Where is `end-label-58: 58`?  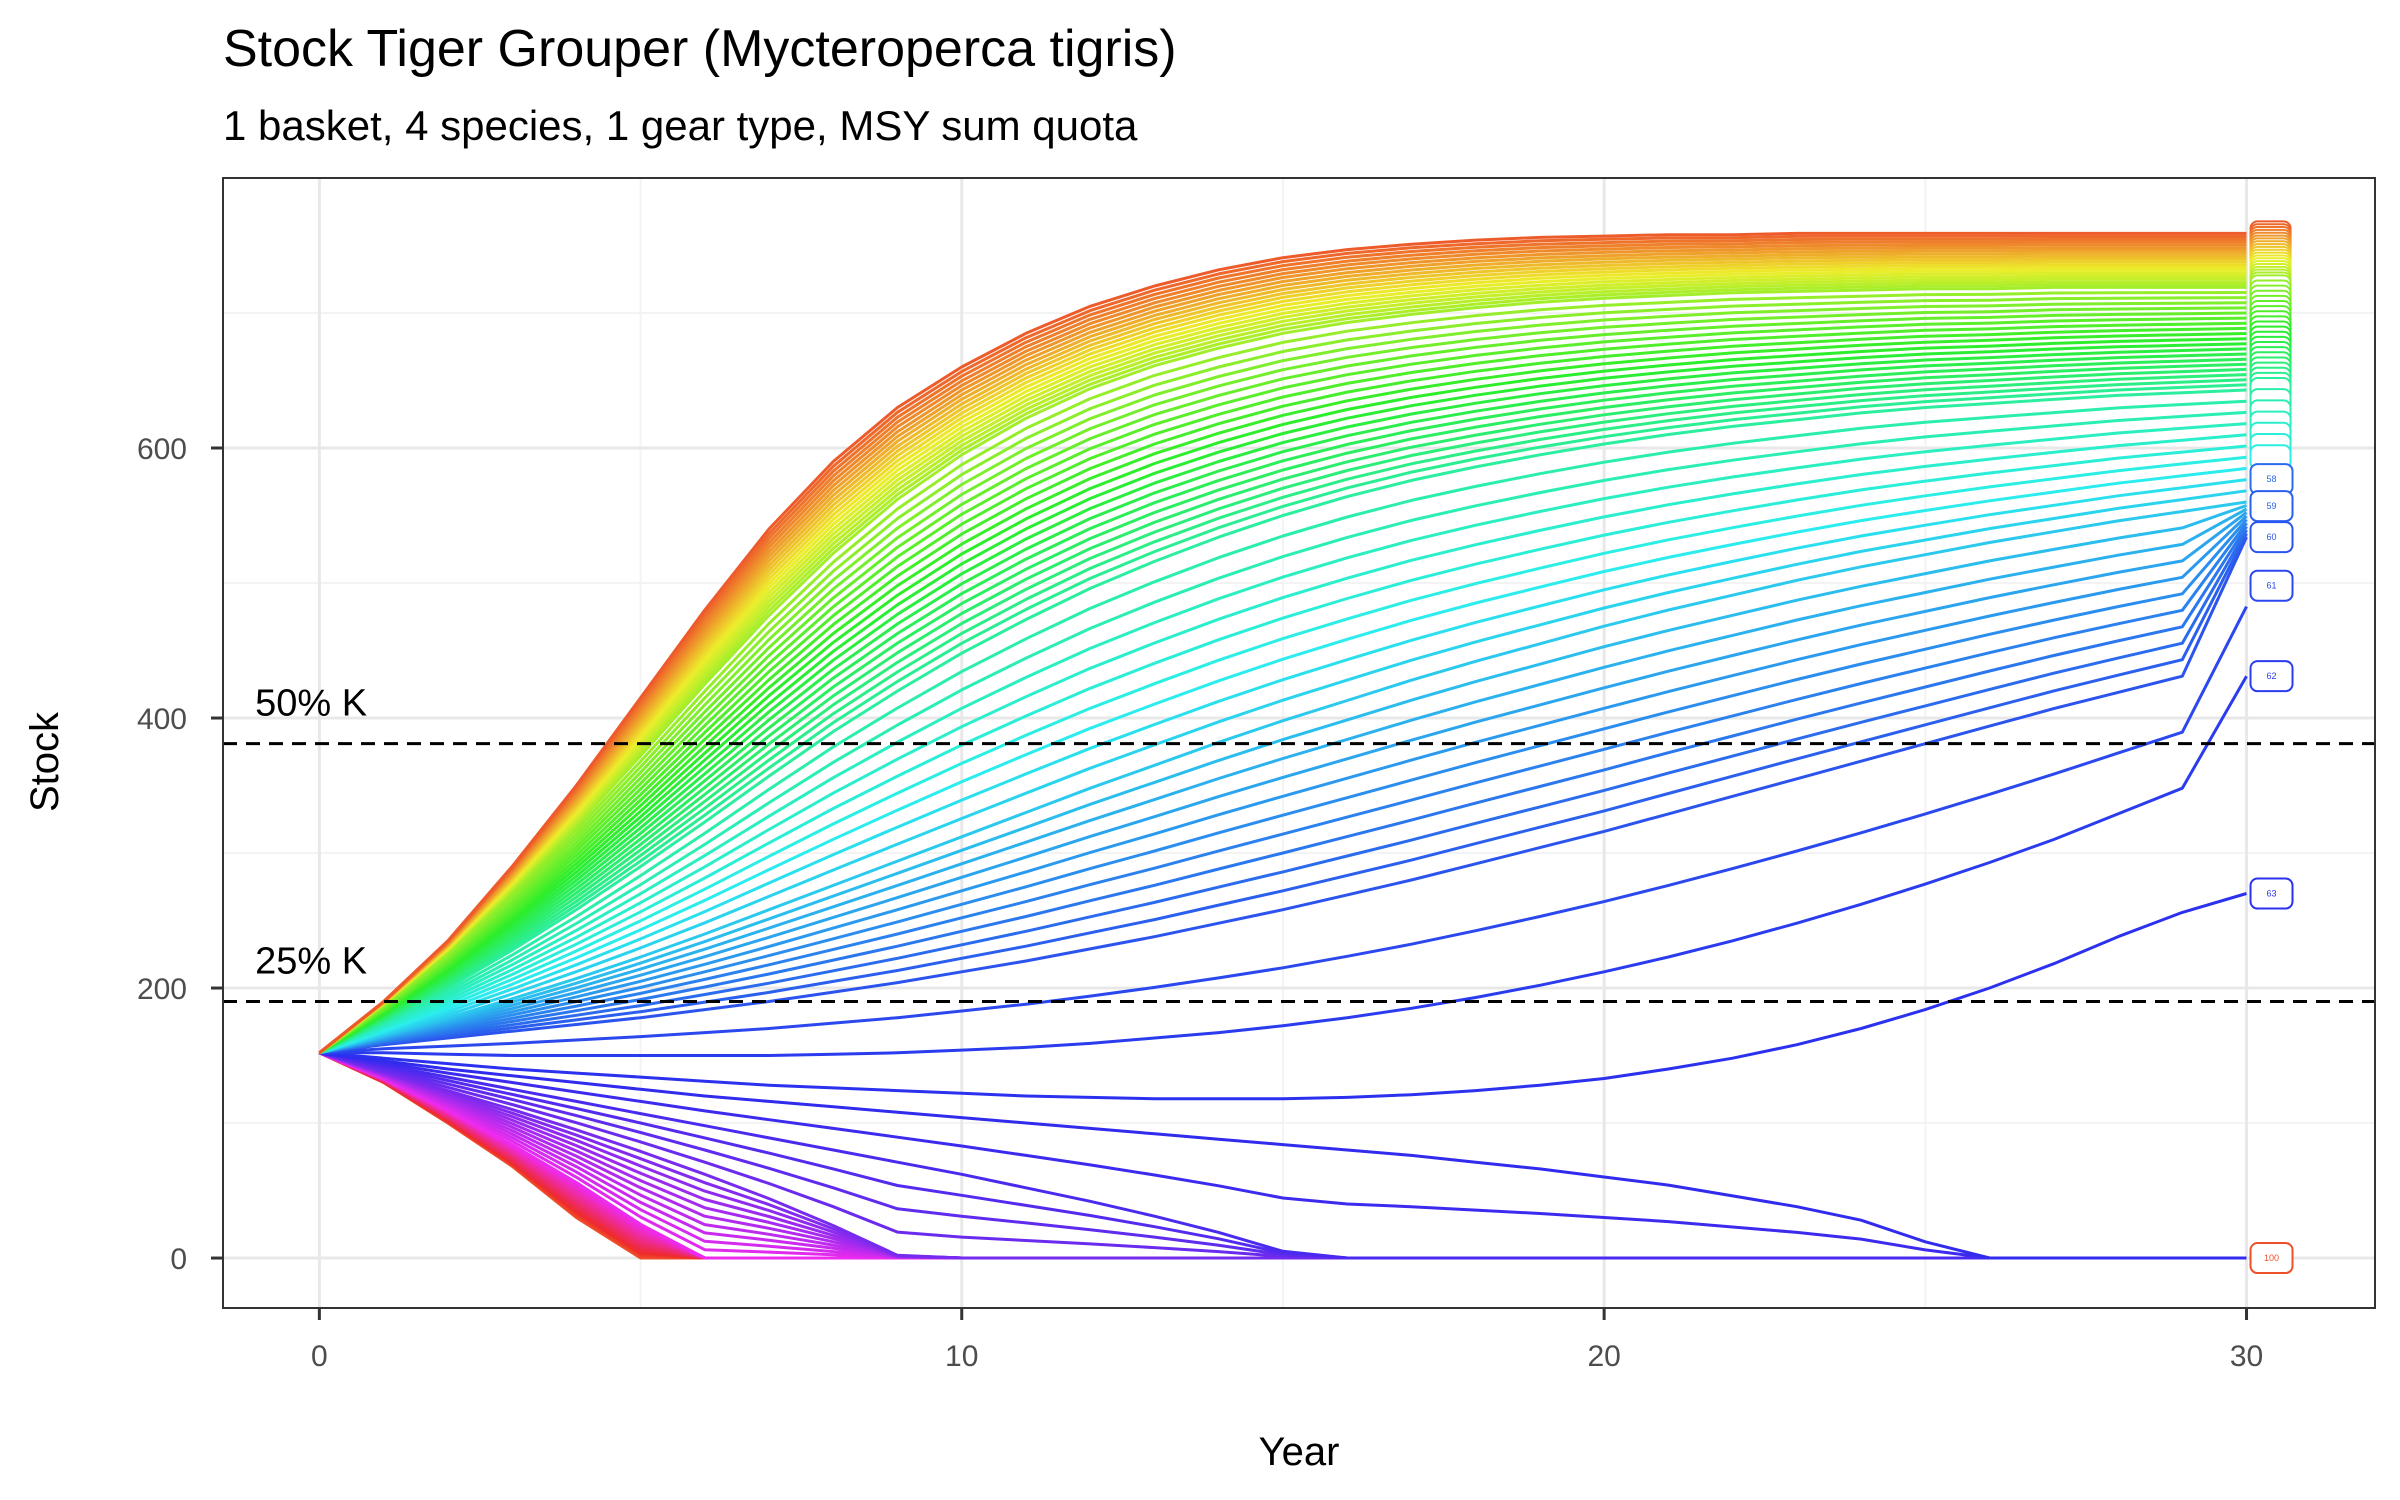
end-label-58: 58 is located at coordinates (2271, 479).